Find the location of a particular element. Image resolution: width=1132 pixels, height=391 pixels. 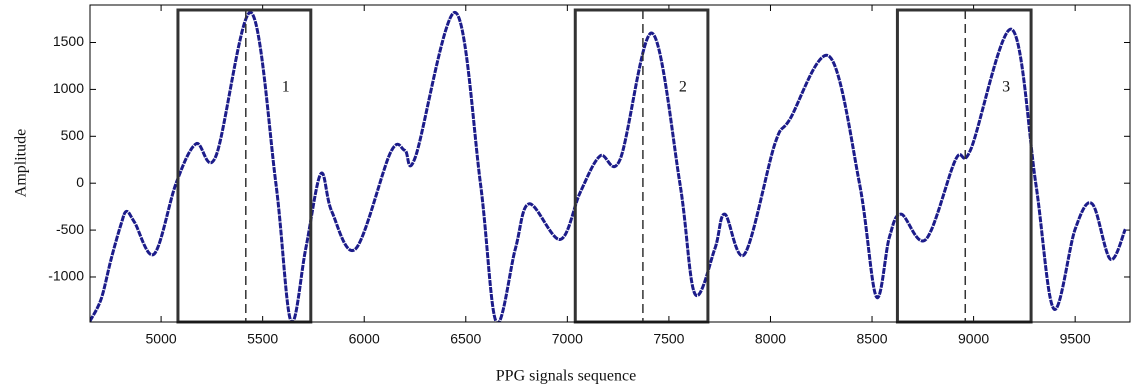

y-tick-label: 0 is located at coordinates (80, 182).